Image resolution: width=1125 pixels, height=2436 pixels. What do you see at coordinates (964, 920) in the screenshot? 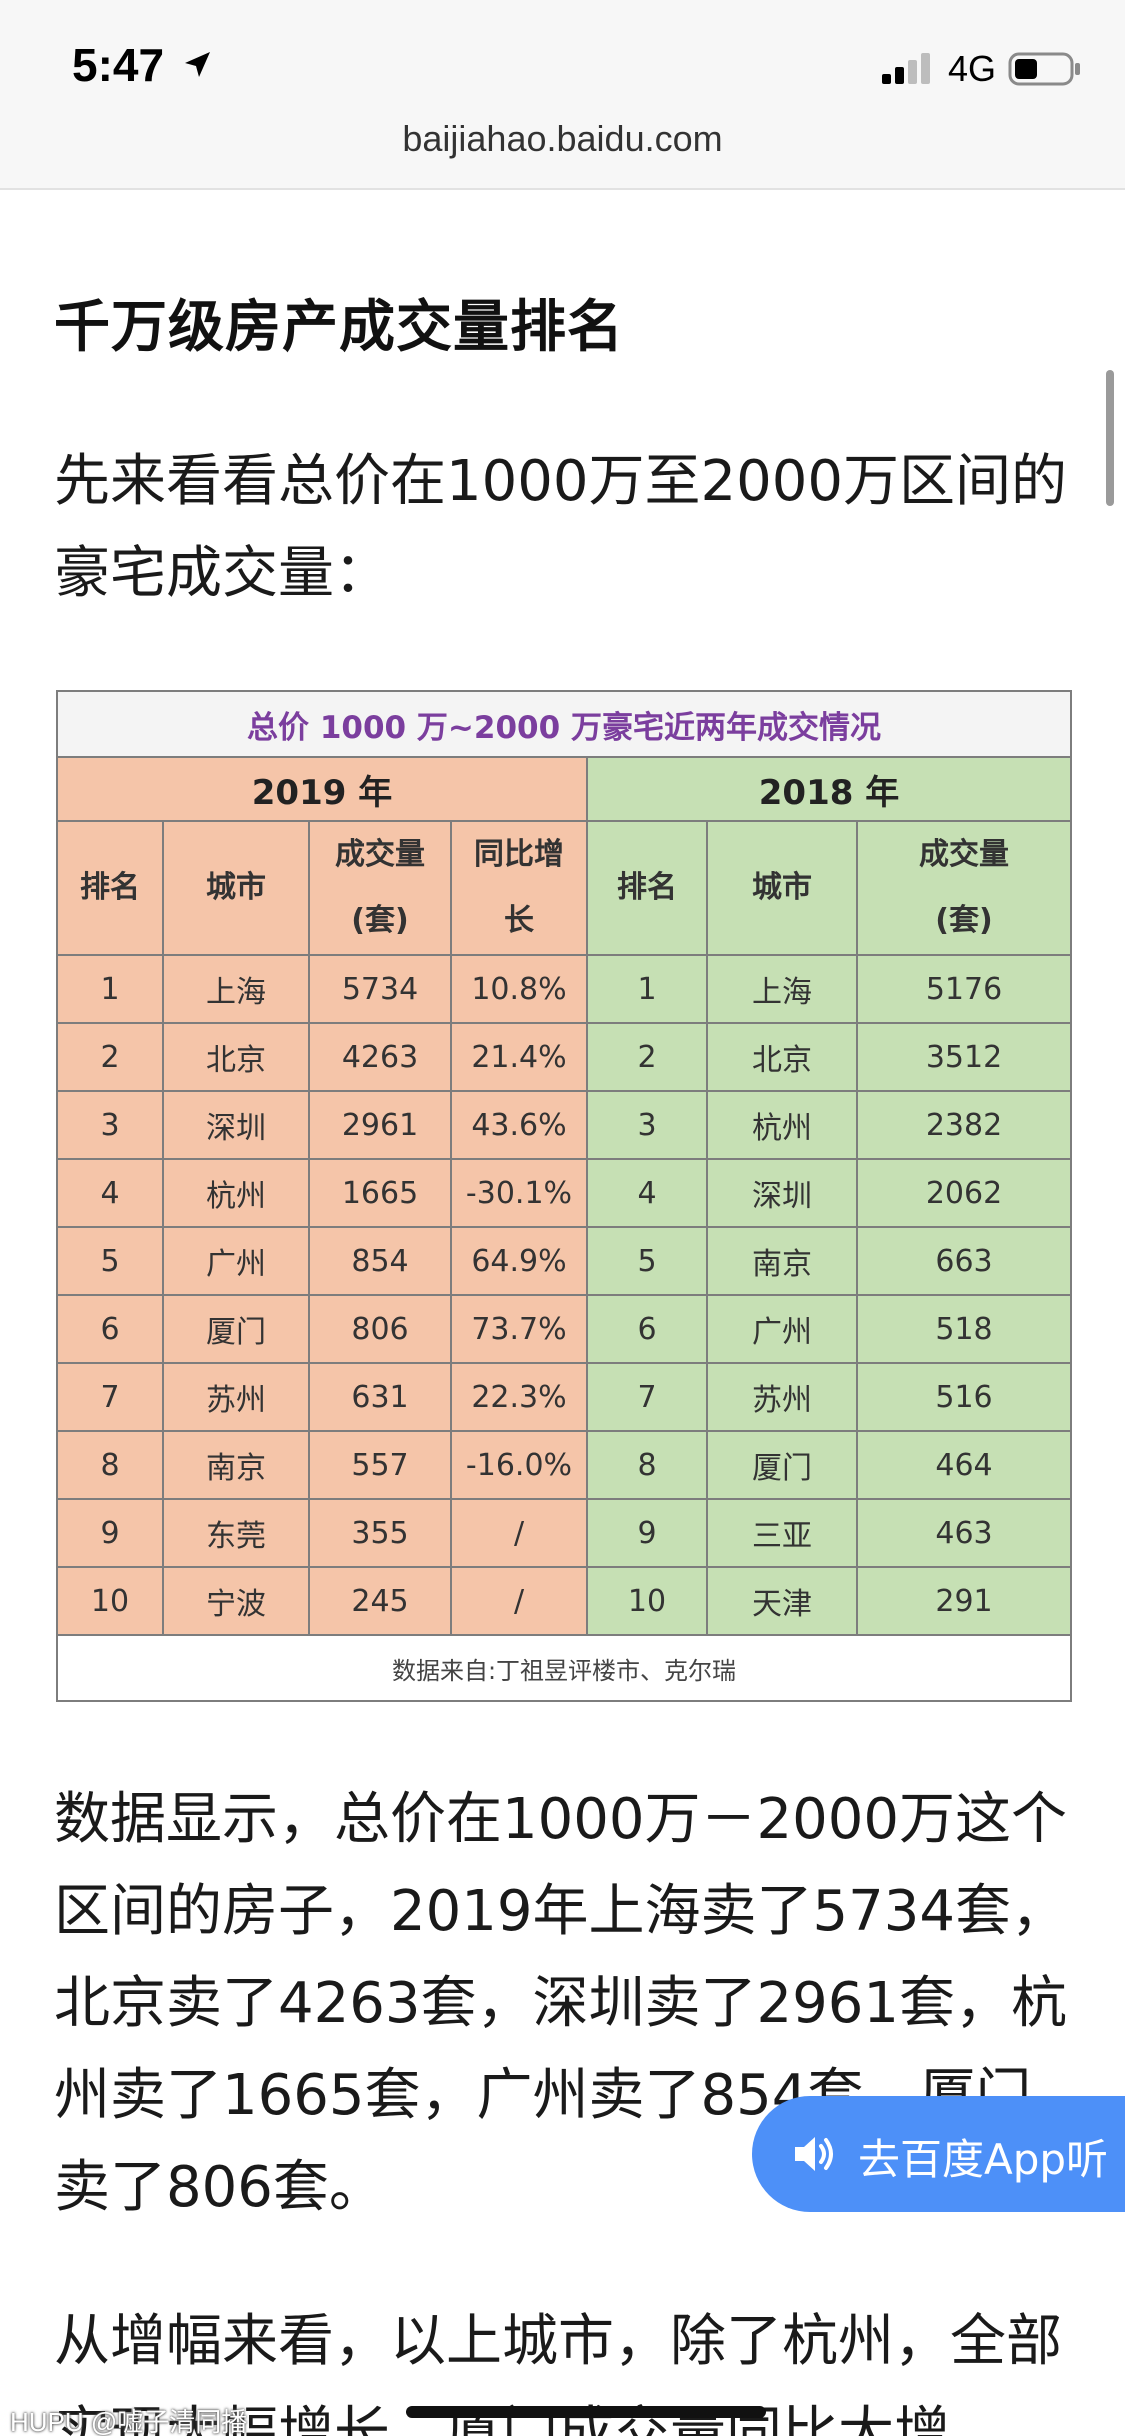
I see `col-header-volume-2018-line2: (套)` at bounding box center [964, 920].